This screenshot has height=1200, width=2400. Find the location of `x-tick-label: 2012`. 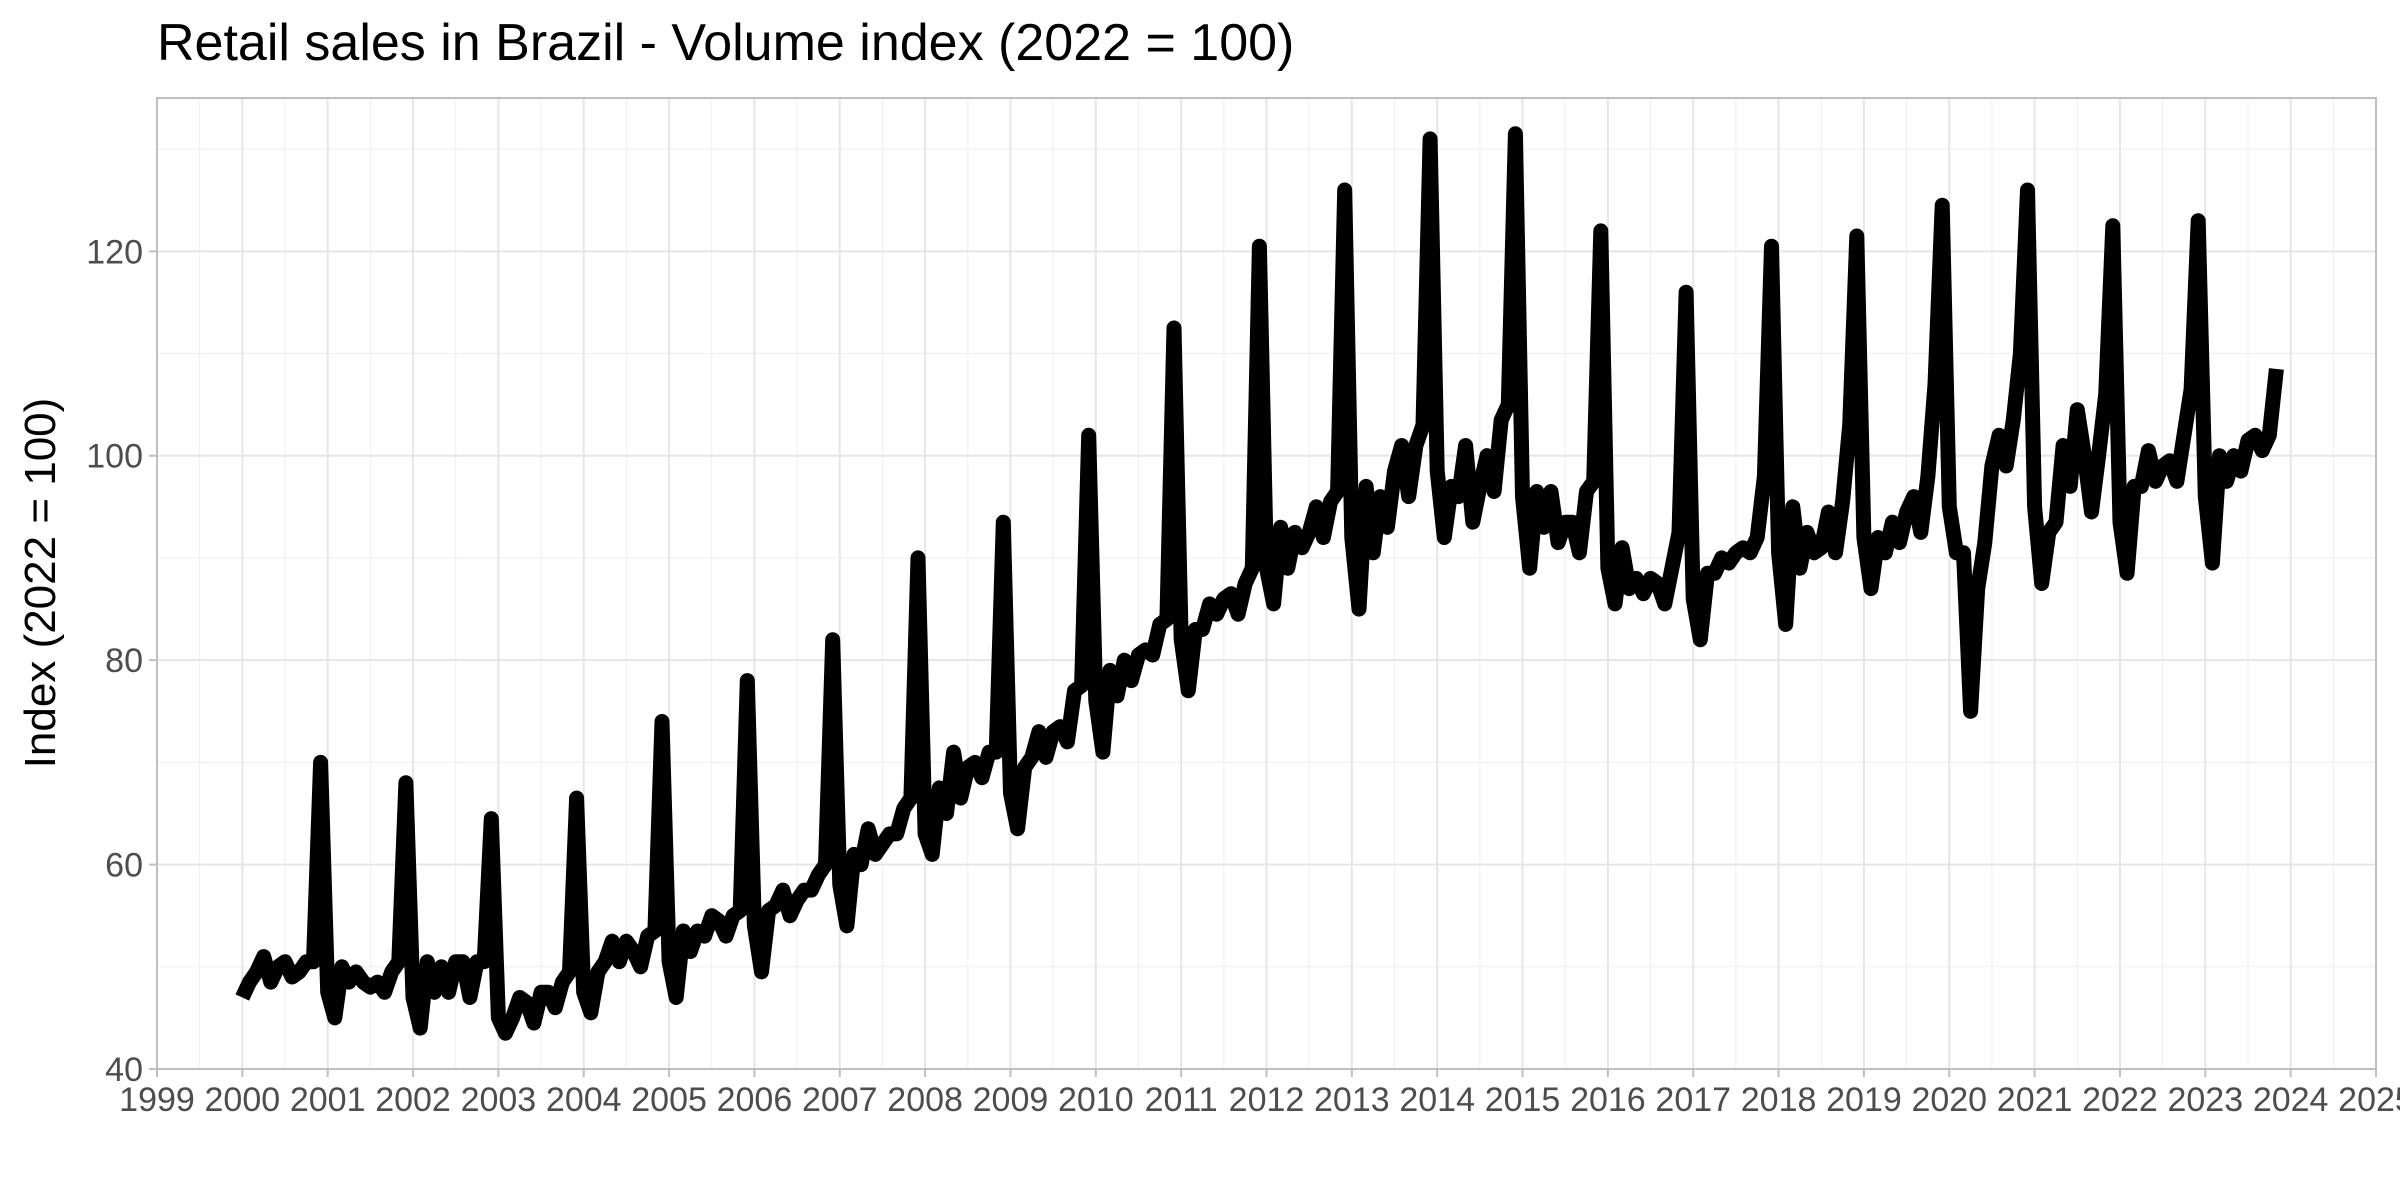

x-tick-label: 2012 is located at coordinates (1267, 1100).